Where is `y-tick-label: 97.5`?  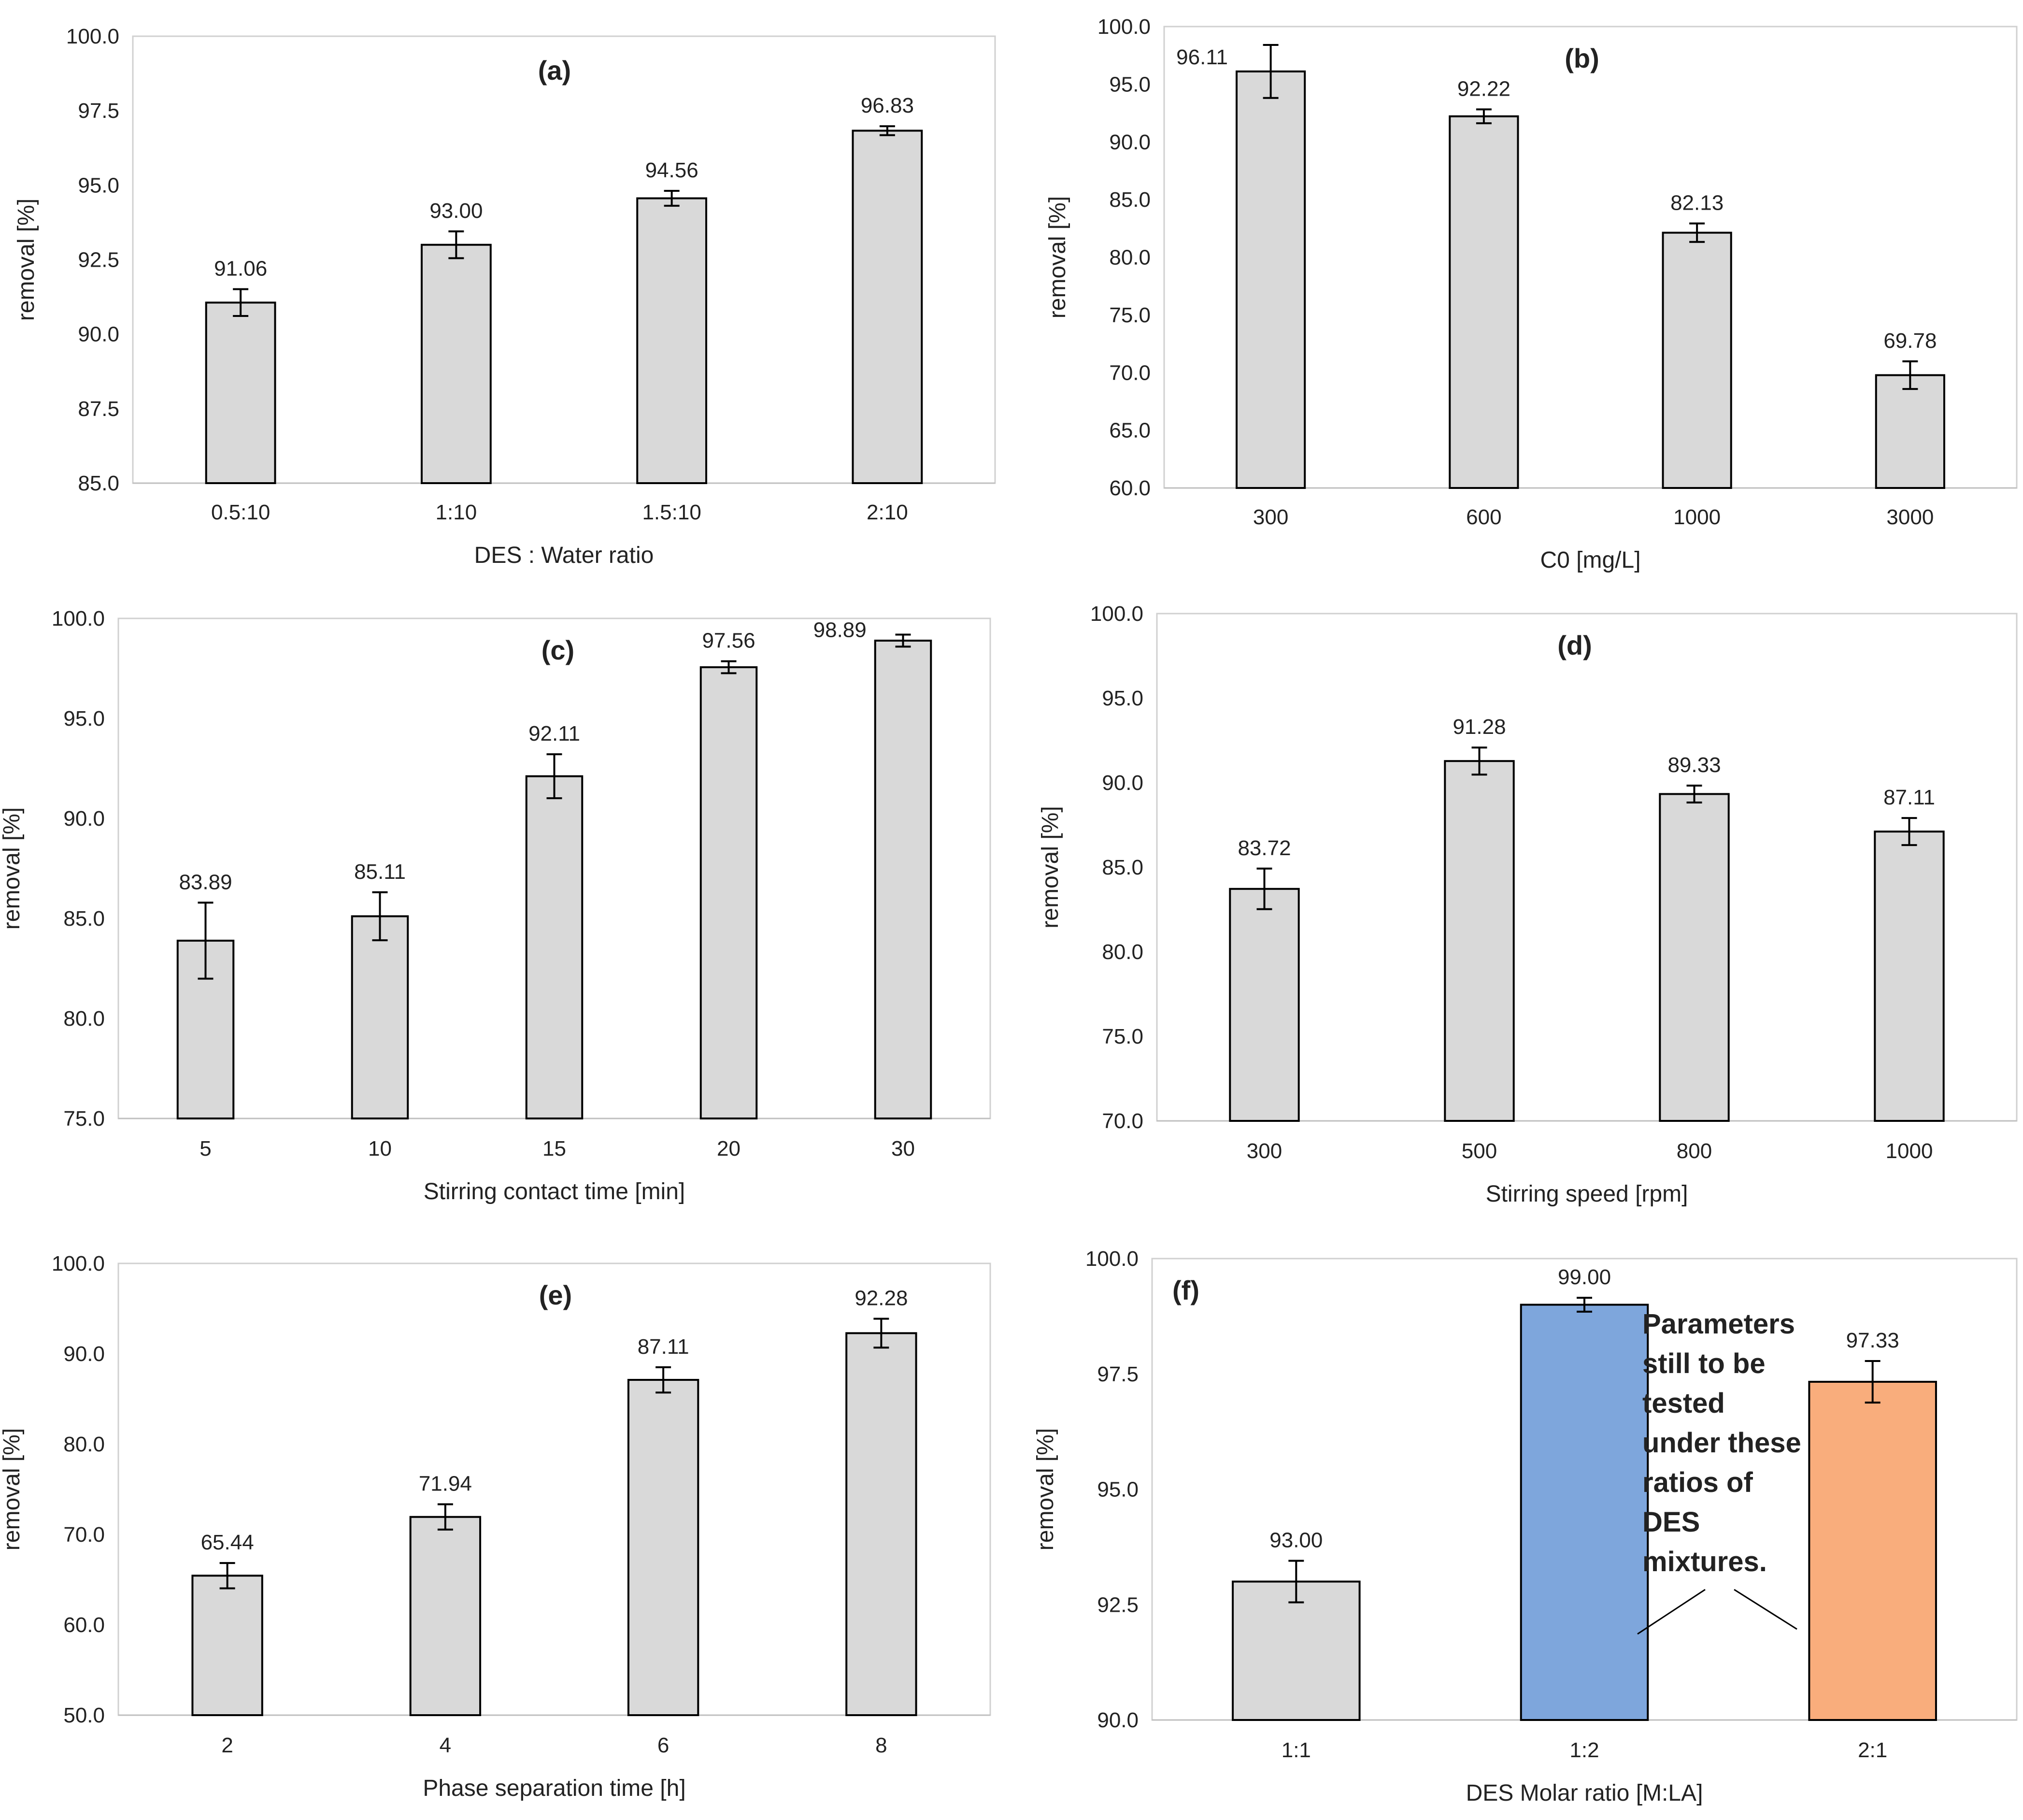 y-tick-label: 97.5 is located at coordinates (1118, 1374).